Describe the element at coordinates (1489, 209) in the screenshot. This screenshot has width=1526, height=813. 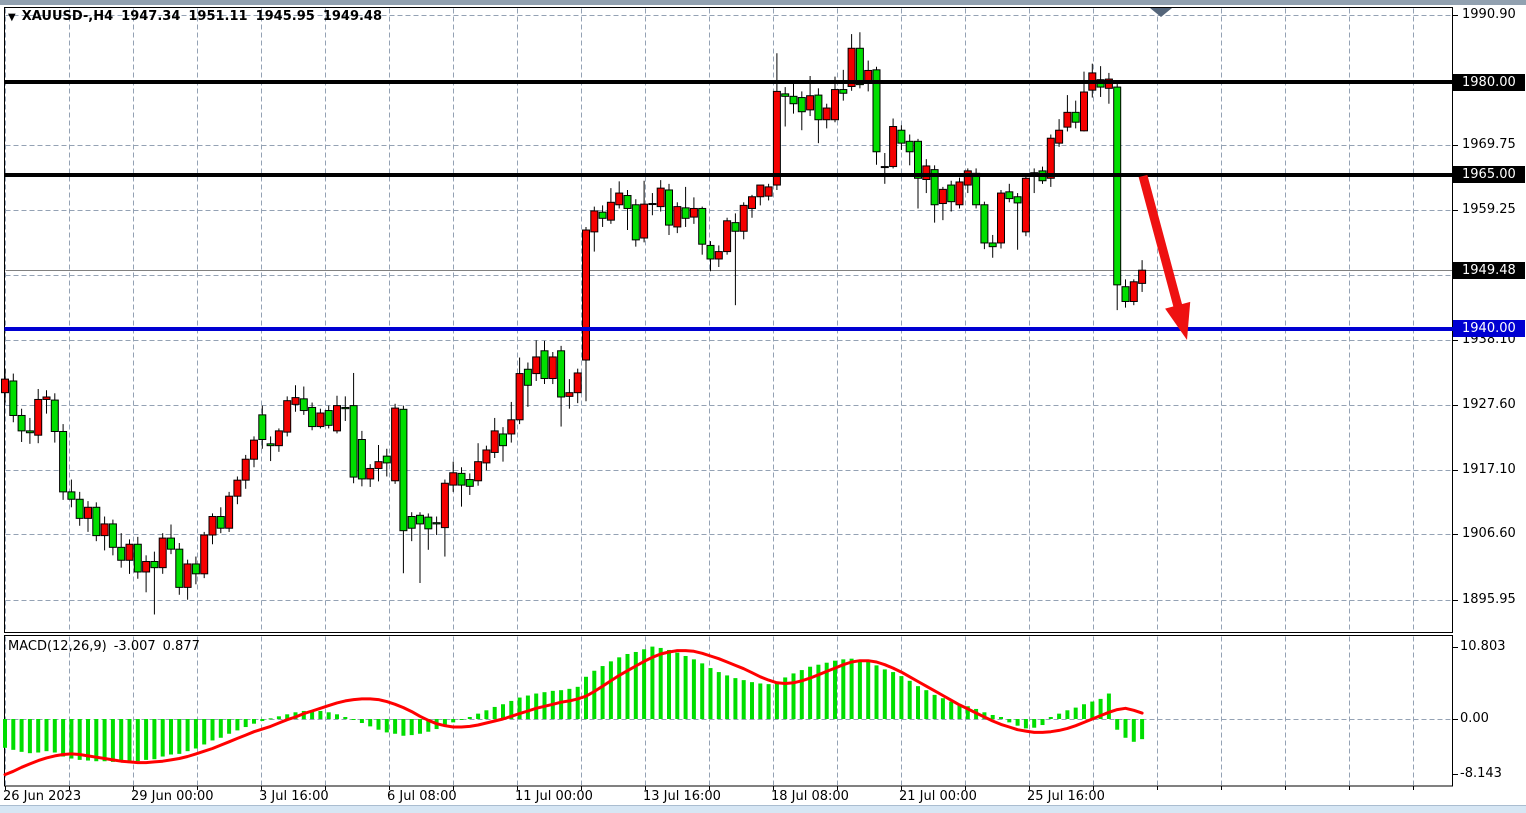
I see `price-tick-label: 1959.25` at that location.